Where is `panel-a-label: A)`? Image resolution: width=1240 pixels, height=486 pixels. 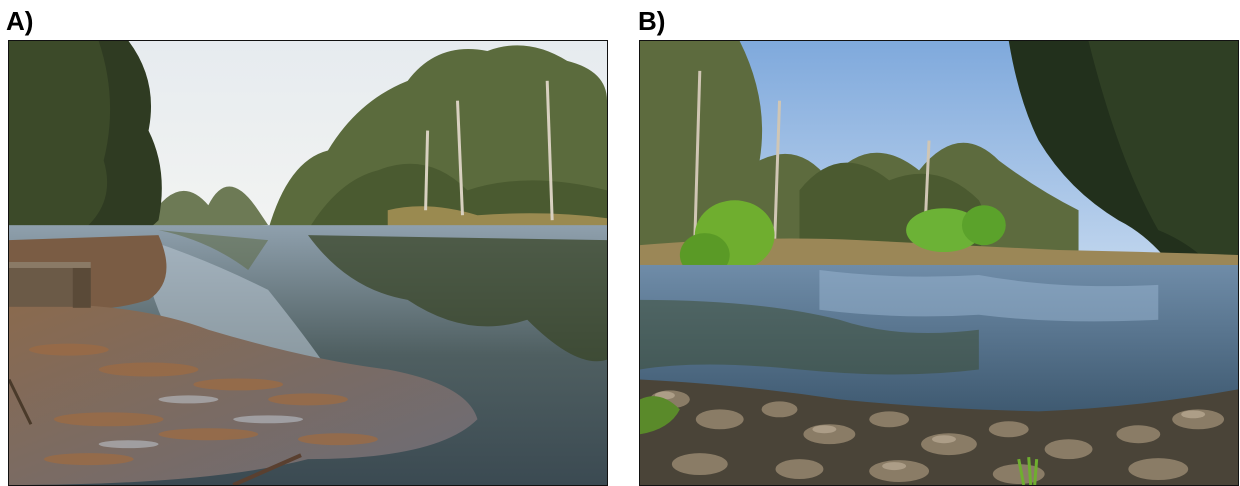 panel-a-label: A) is located at coordinates (20, 21).